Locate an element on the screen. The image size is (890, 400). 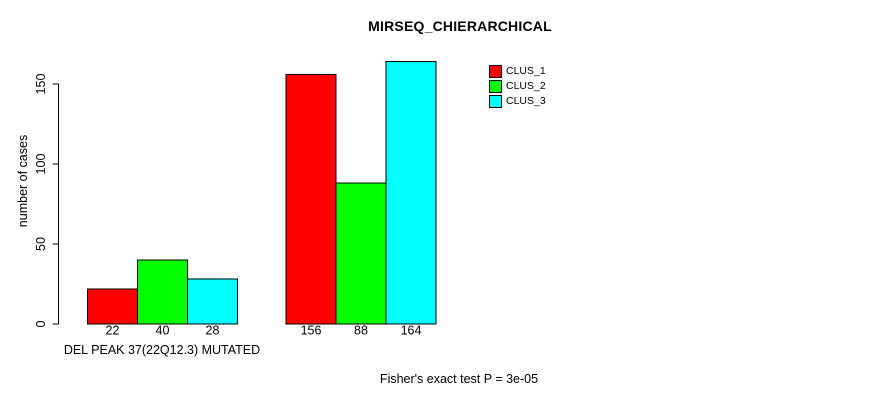
legend: CLUS_1 CLUS_2 CLUS_3 is located at coordinates (517, 86).